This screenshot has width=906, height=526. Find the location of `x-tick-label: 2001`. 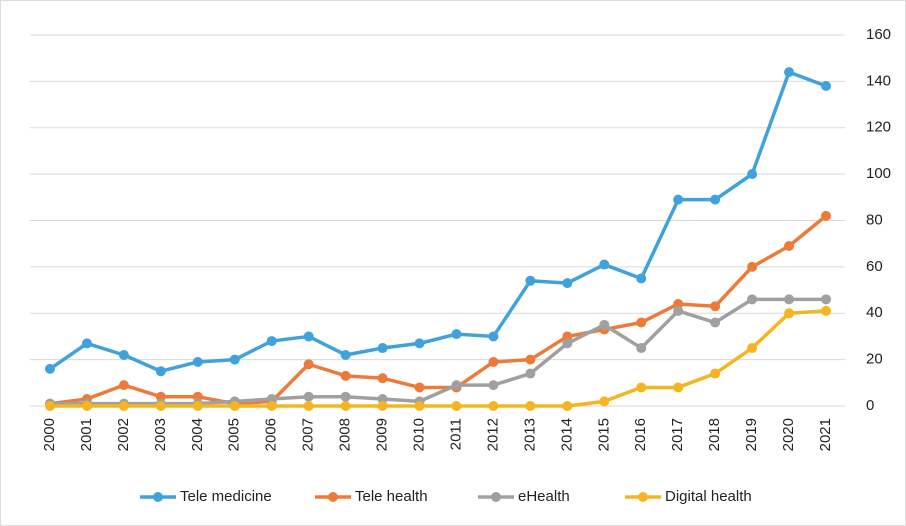

x-tick-label: 2001 is located at coordinates (86, 434).